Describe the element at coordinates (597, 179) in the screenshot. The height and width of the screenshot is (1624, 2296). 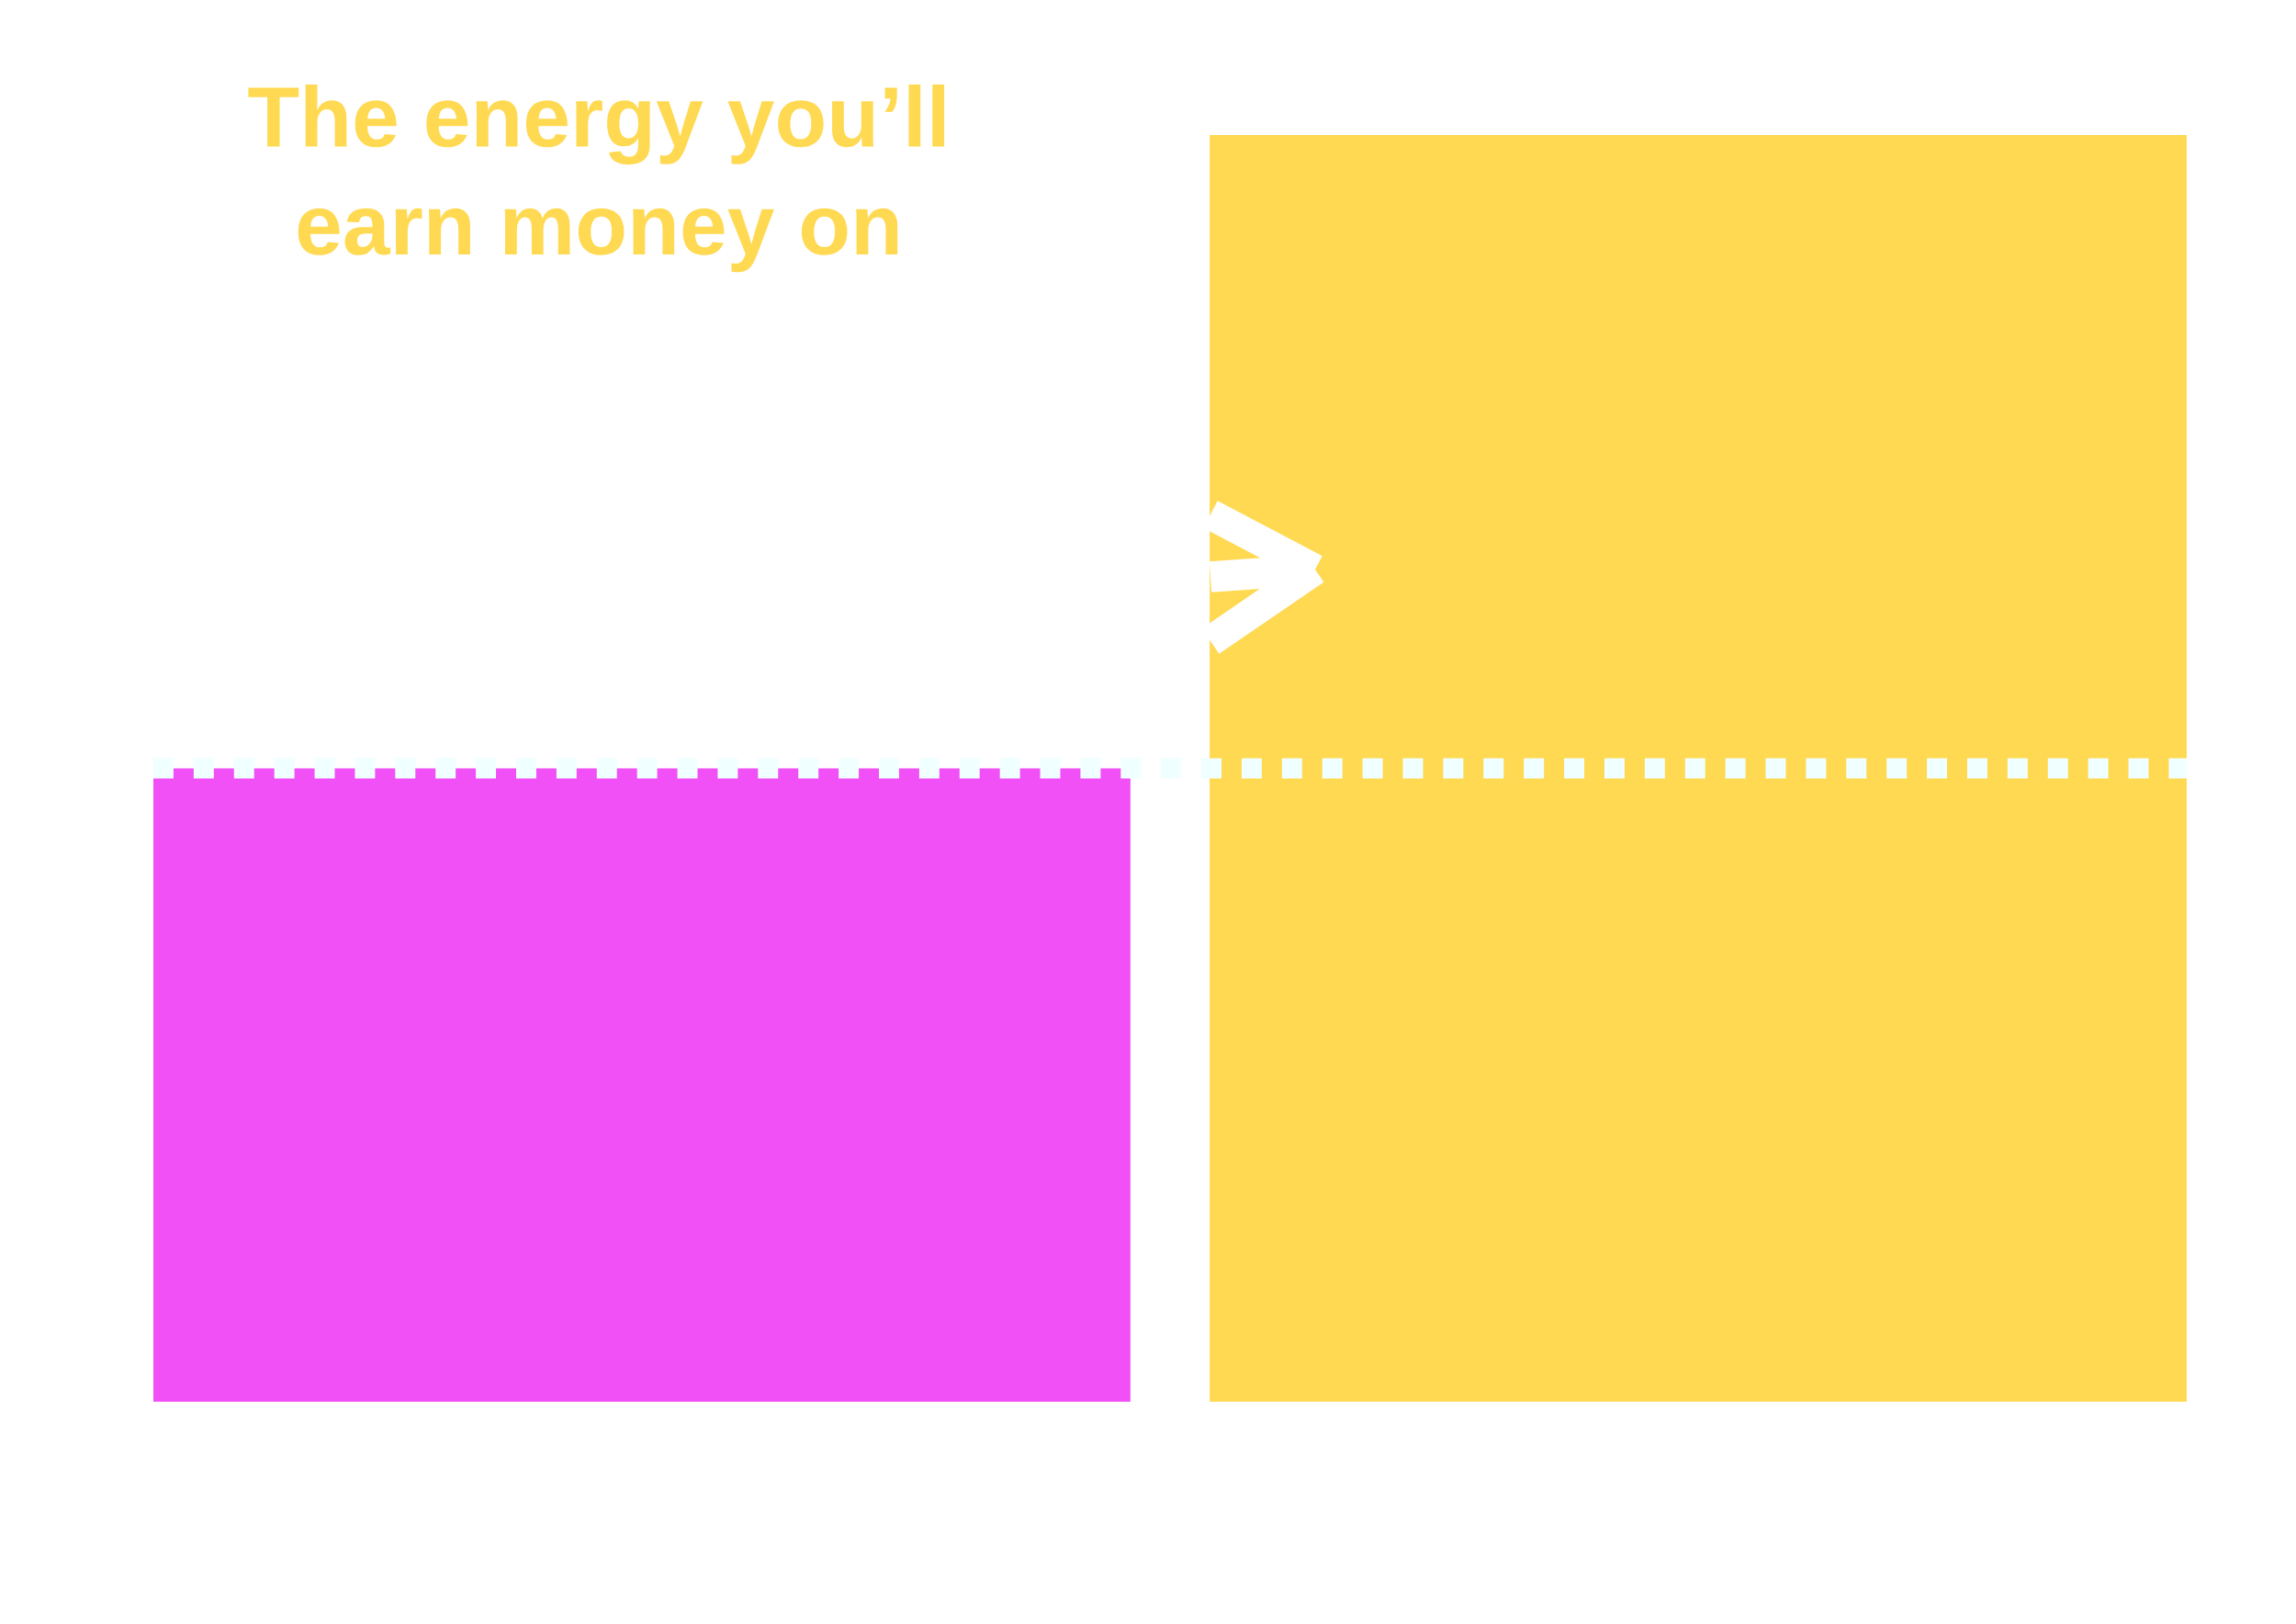
I see `chart-title: The energy you’ll earn money on` at that location.